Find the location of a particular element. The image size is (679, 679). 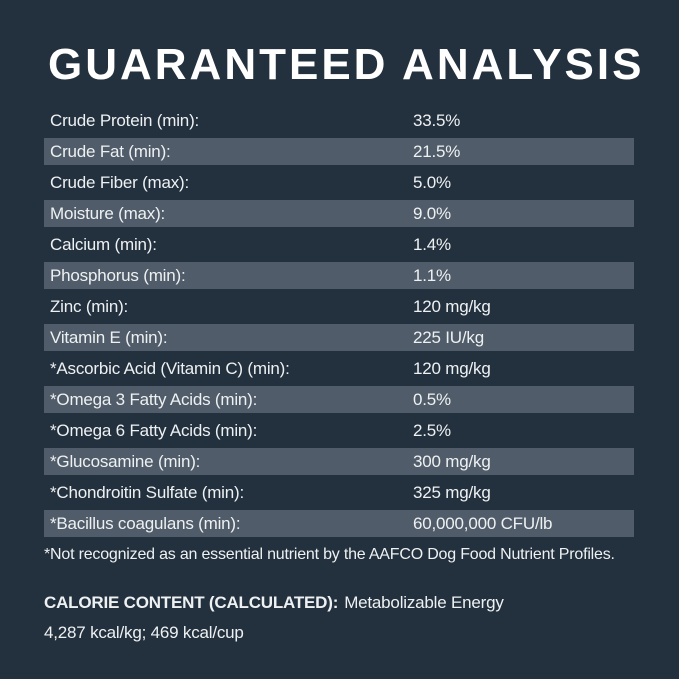

nutrient-label: Phosphorus (min): is located at coordinates (118, 275).